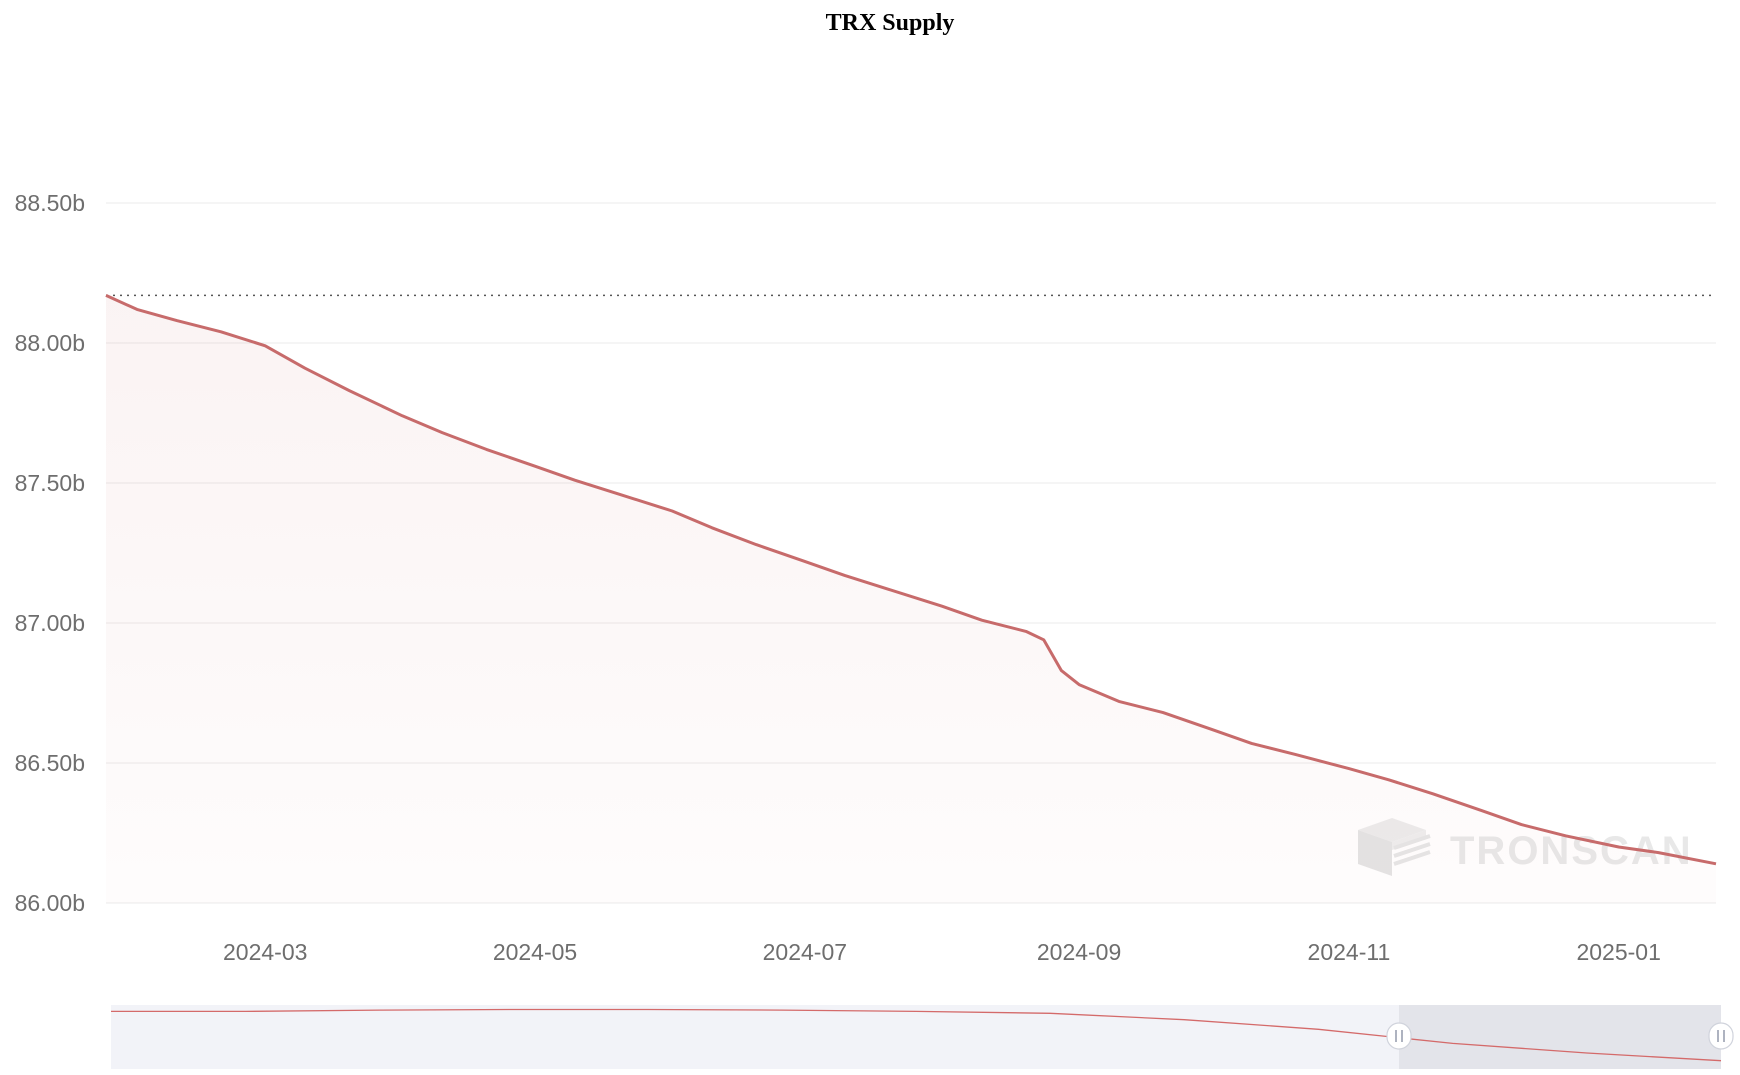  I want to click on zoom-overview-line, so click(916, 1035).